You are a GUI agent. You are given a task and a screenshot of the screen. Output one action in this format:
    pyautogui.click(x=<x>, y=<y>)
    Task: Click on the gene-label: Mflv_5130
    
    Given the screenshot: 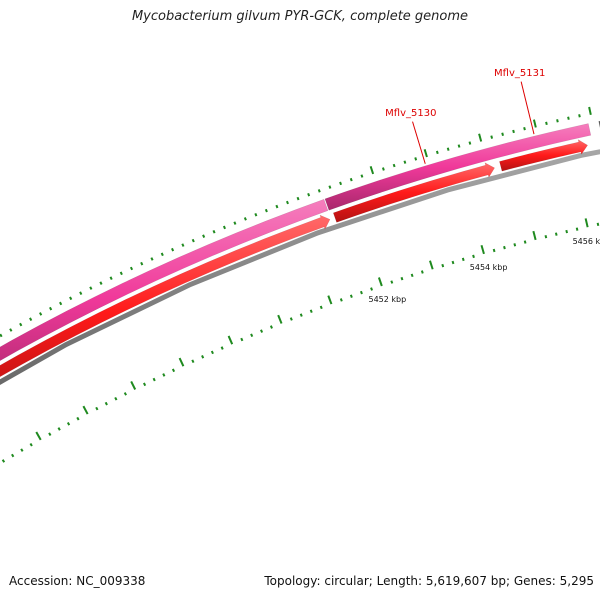 What is the action you would take?
    pyautogui.click(x=410, y=113)
    